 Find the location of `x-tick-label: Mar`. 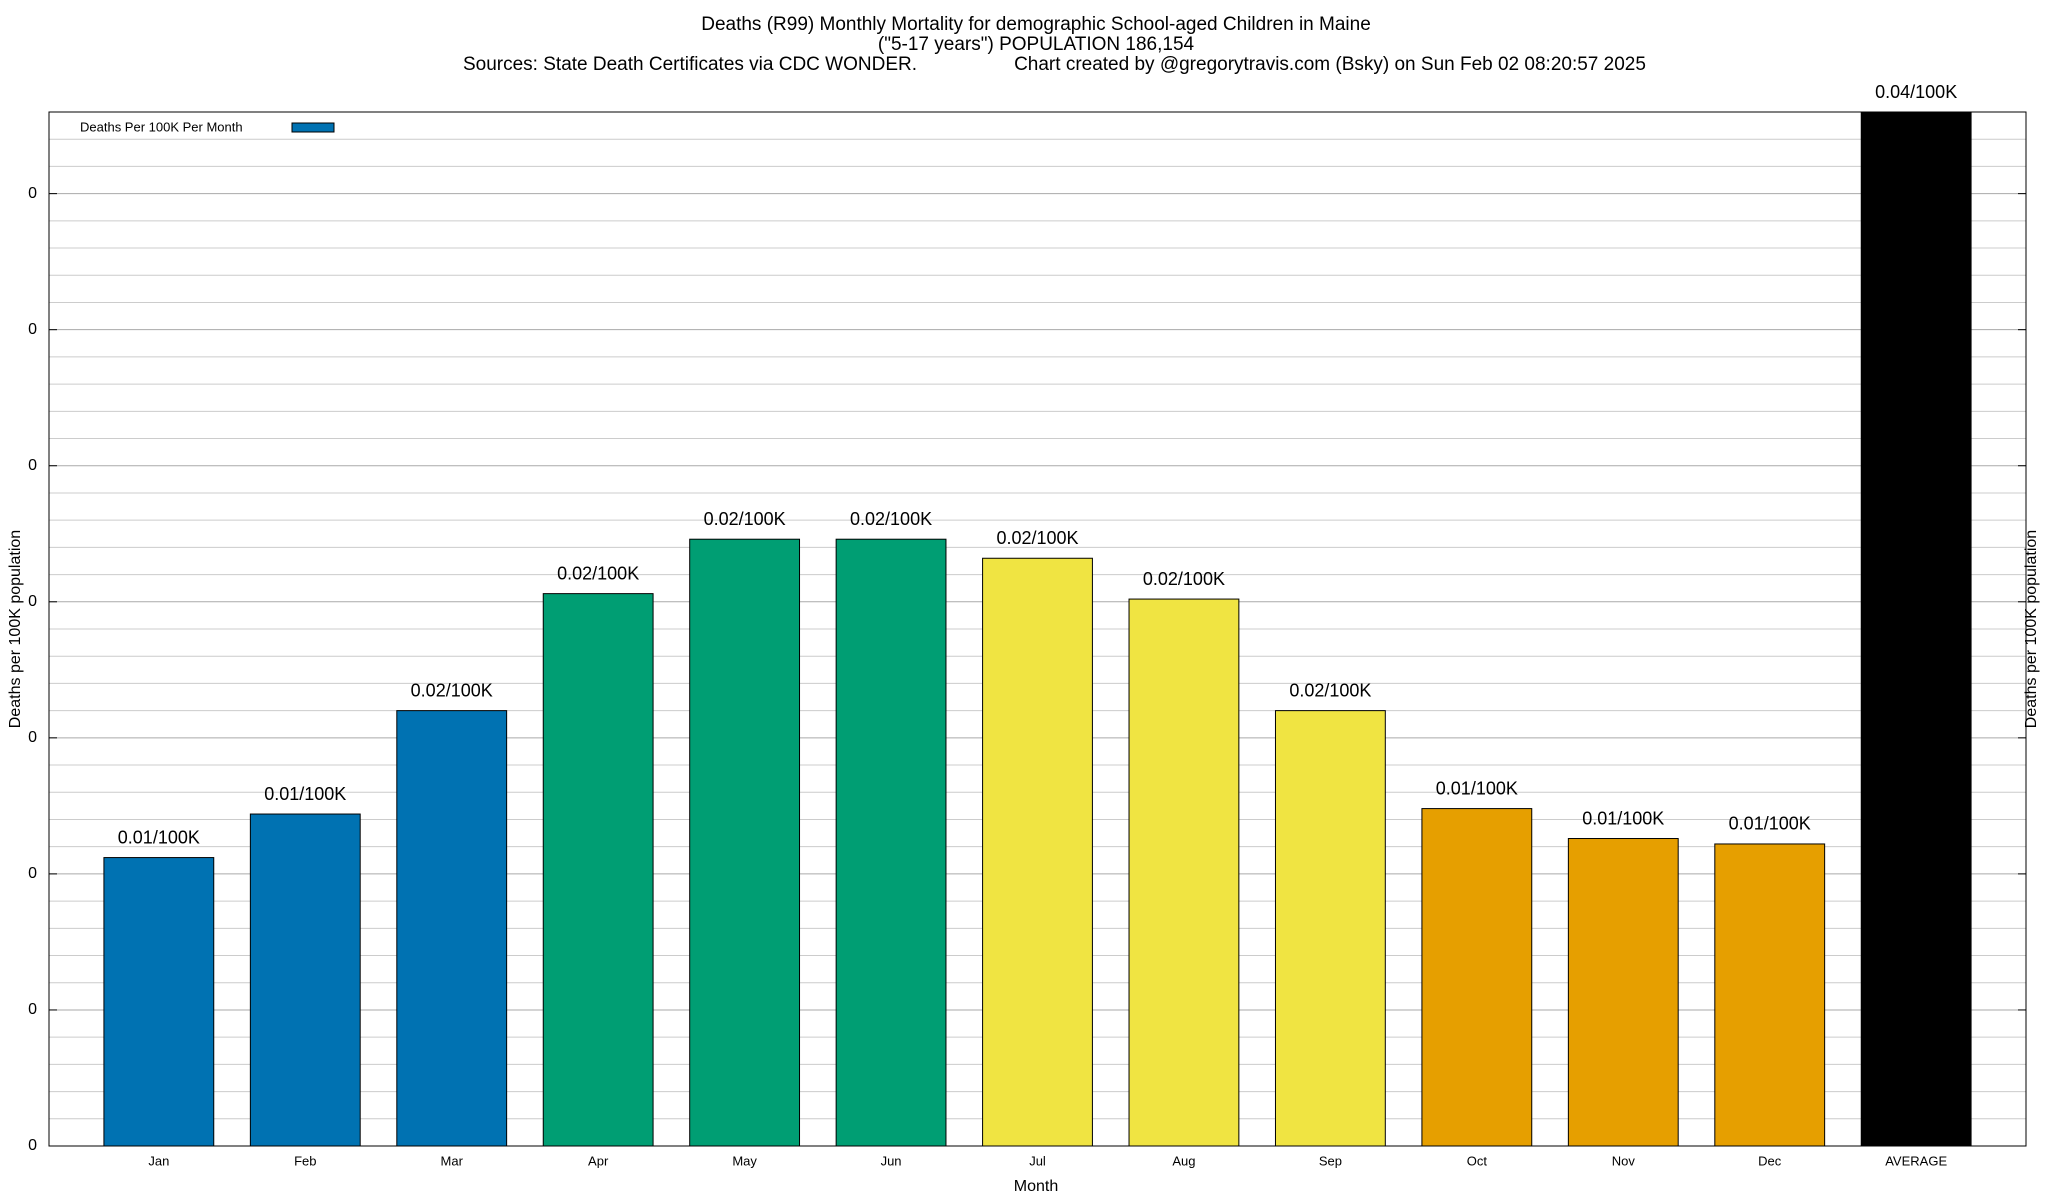

x-tick-label: Mar is located at coordinates (452, 1160).